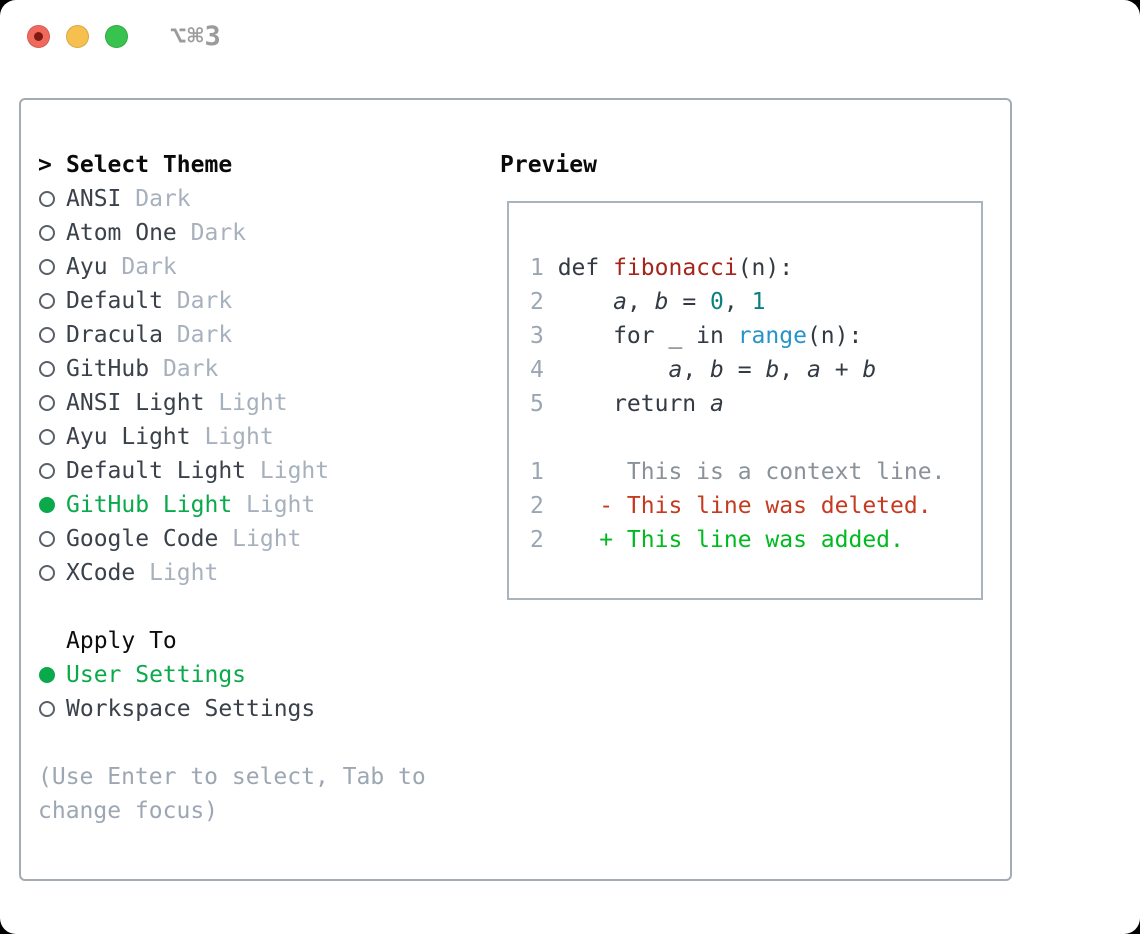 Image resolution: width=1140 pixels, height=934 pixels. I want to click on theme-option-label: Dracula Dark, so click(149, 335).